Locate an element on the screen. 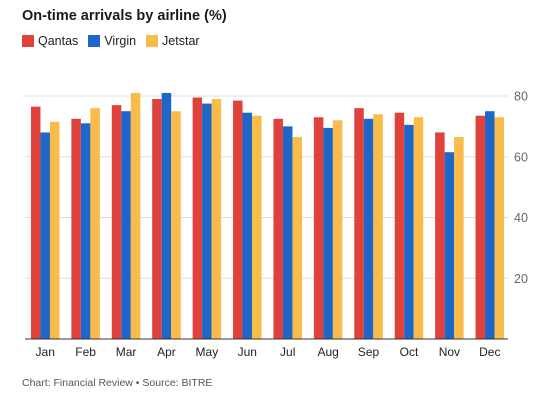  bar-virgin-nov is located at coordinates (449, 245).